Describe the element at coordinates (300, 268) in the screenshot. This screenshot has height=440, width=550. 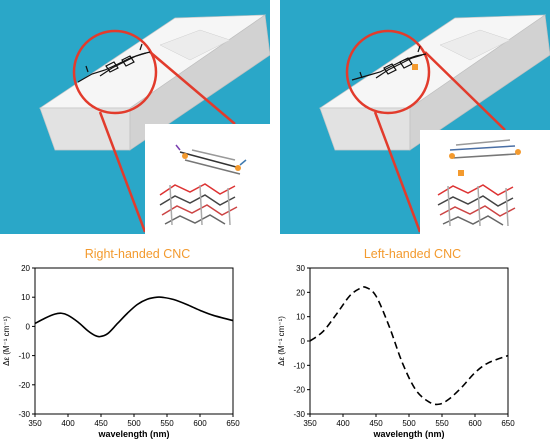
I see `y-tick-label: 30` at that location.